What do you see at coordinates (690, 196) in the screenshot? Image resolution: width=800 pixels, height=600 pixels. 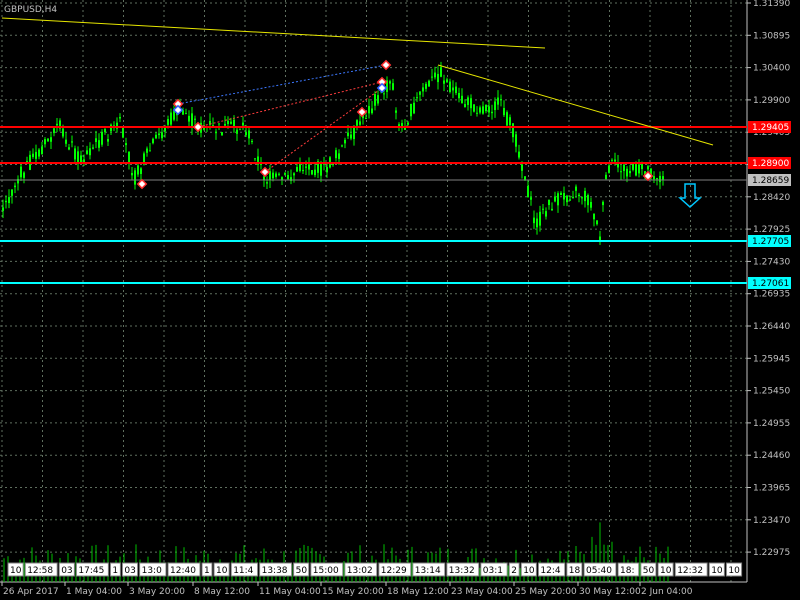 I see `down-arrow-icon` at bounding box center [690, 196].